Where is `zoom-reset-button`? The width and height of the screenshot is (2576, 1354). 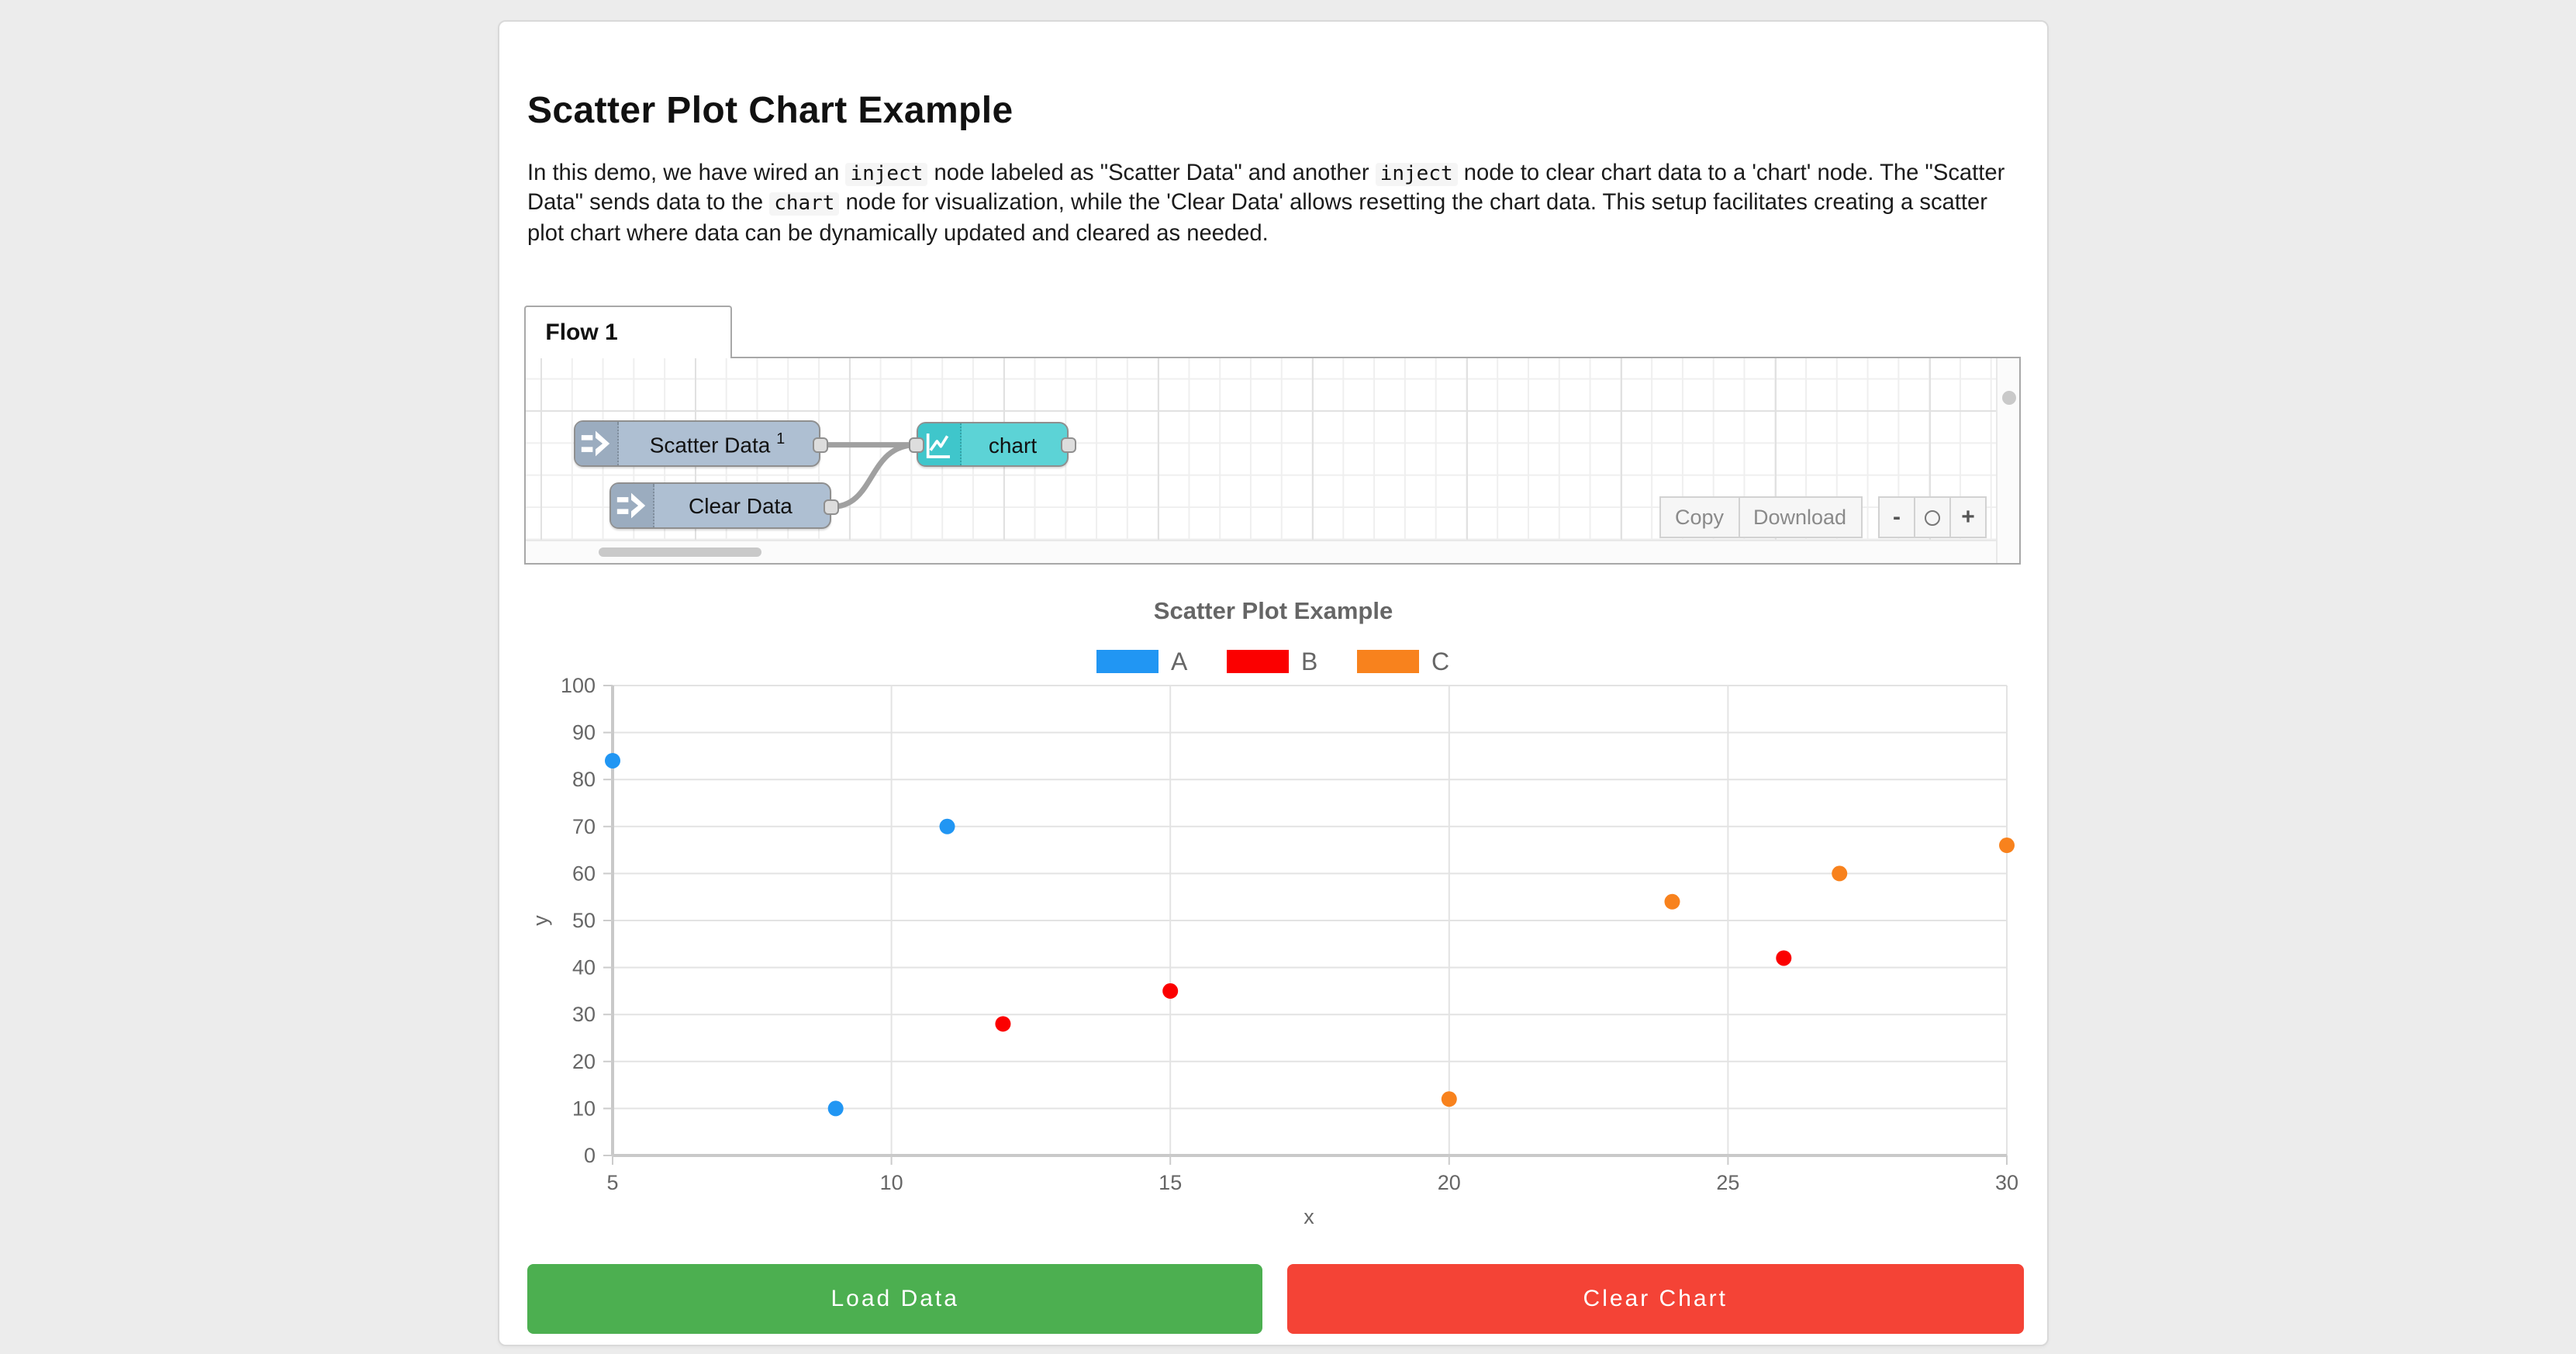 zoom-reset-button is located at coordinates (1932, 517).